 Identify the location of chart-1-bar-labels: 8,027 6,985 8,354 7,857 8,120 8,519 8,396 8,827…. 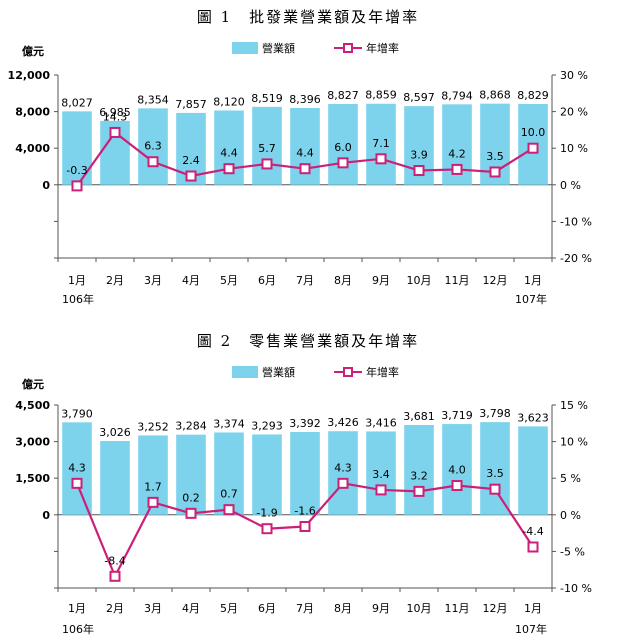
(305, 104).